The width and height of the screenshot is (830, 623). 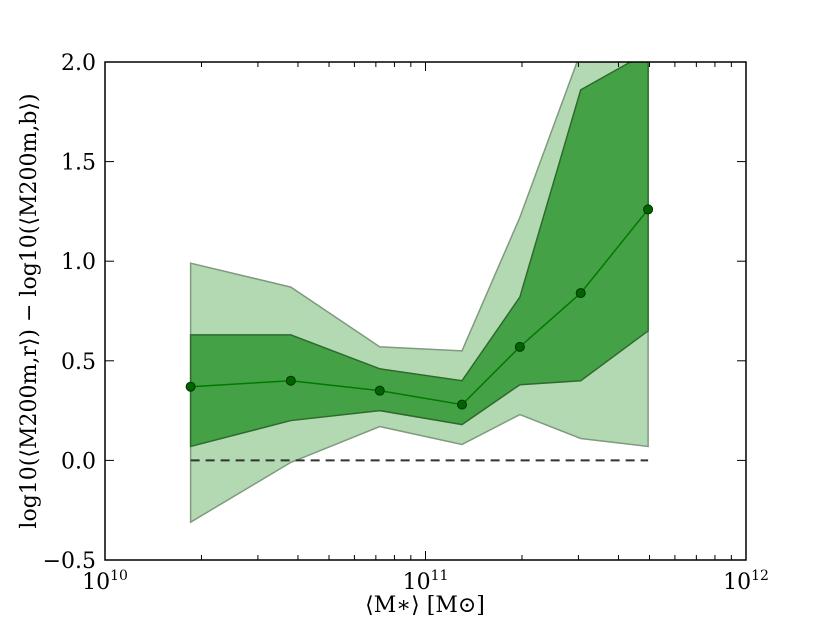 What do you see at coordinates (746, 581) in the screenshot?
I see `x-tick-label: 1012` at bounding box center [746, 581].